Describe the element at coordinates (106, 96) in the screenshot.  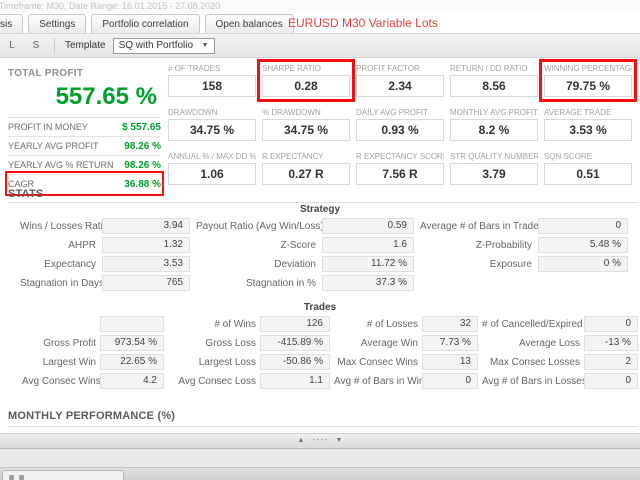
I see `total-profit-value: 557.65 %` at that location.